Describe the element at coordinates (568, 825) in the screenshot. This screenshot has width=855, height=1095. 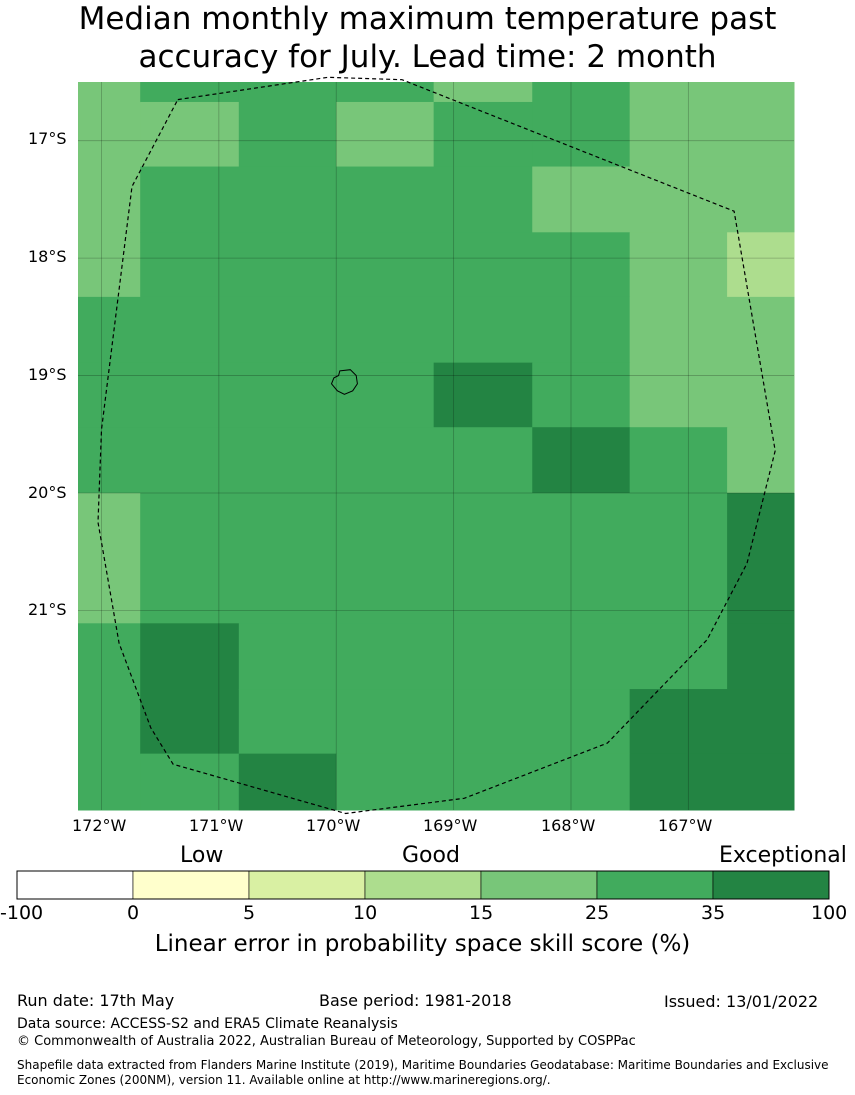
I see `lon-tick-168w: 168°W` at that location.